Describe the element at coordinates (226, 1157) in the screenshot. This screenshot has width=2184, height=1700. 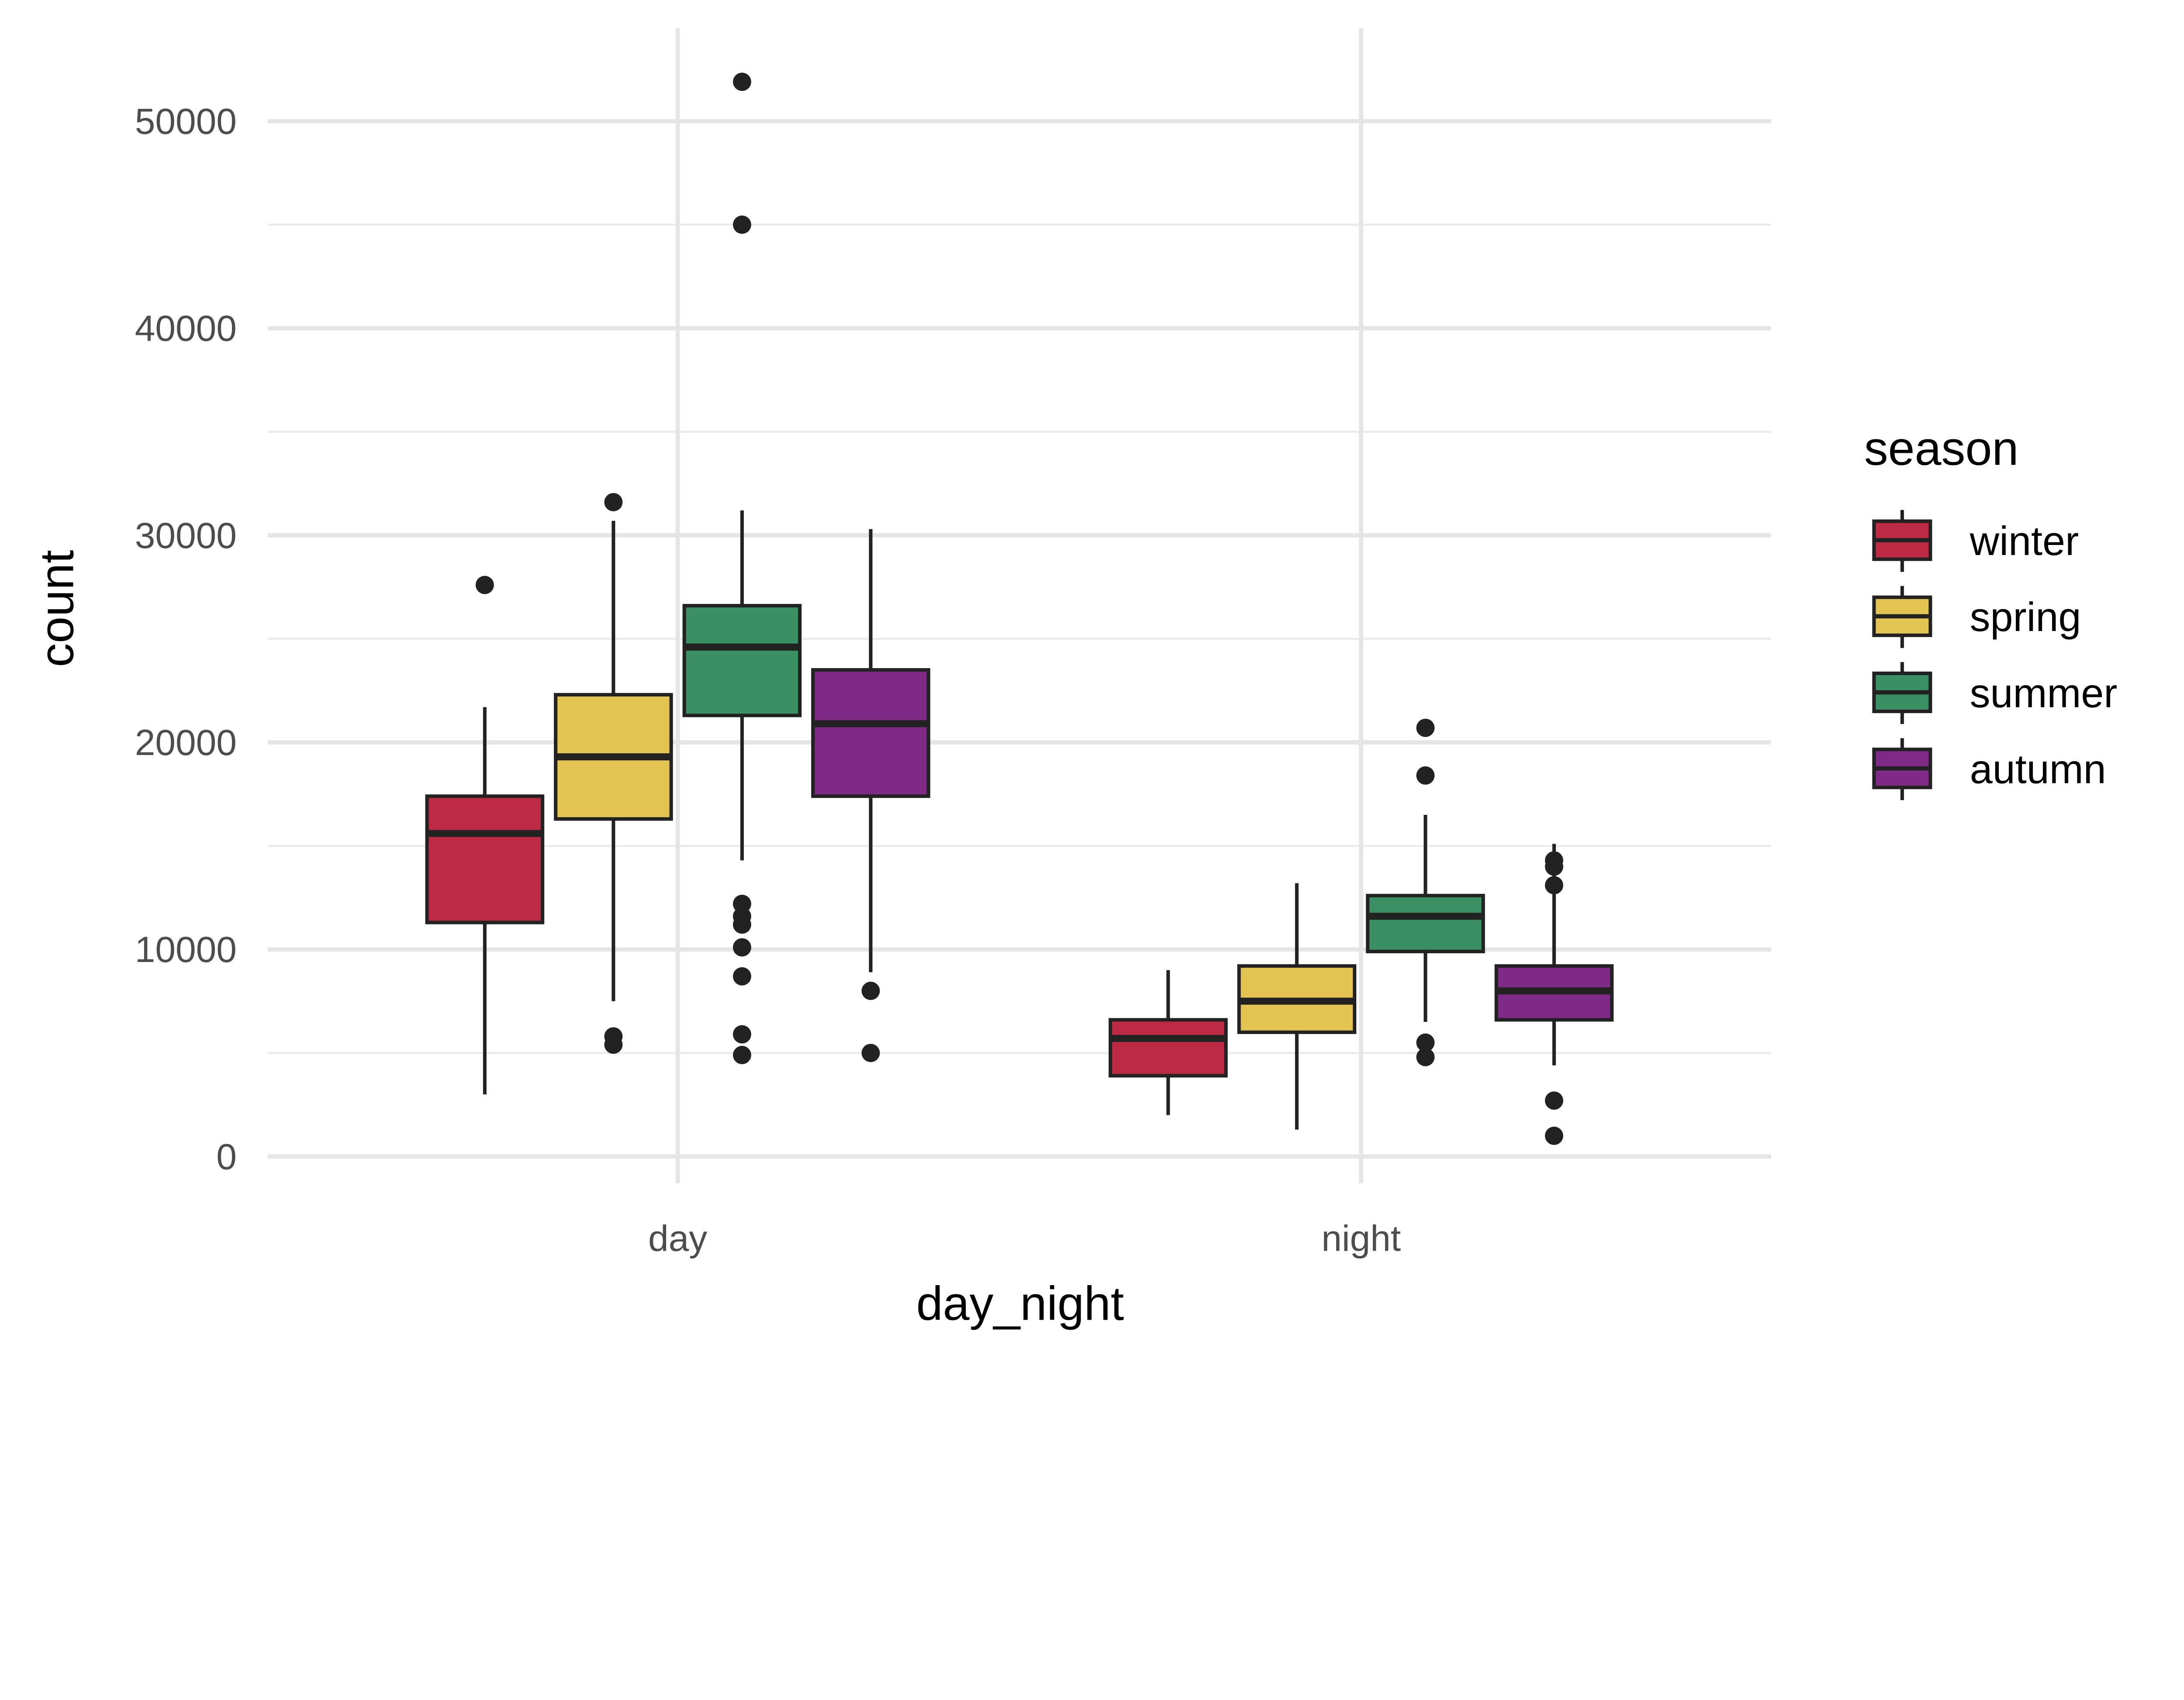
I see `y-tick-label: 0` at that location.